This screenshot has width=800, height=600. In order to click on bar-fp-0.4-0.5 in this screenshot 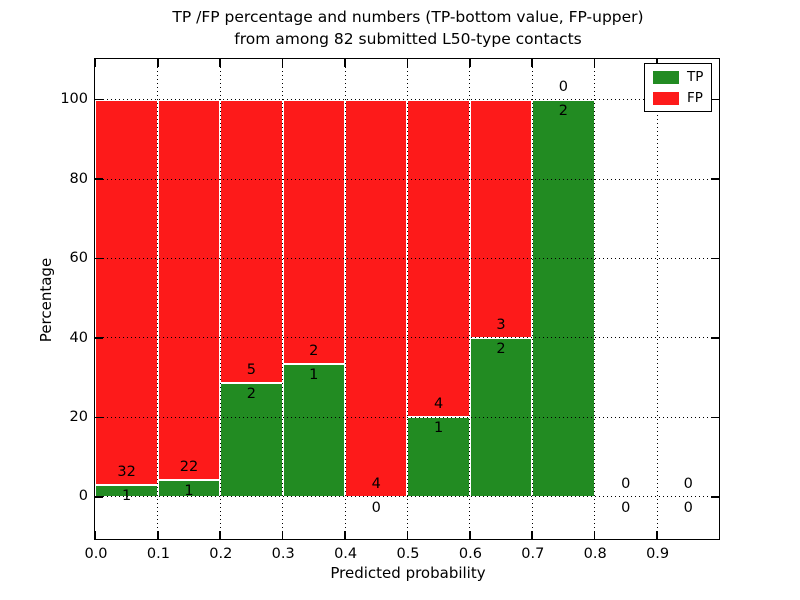, I will do `click(376, 298)`.